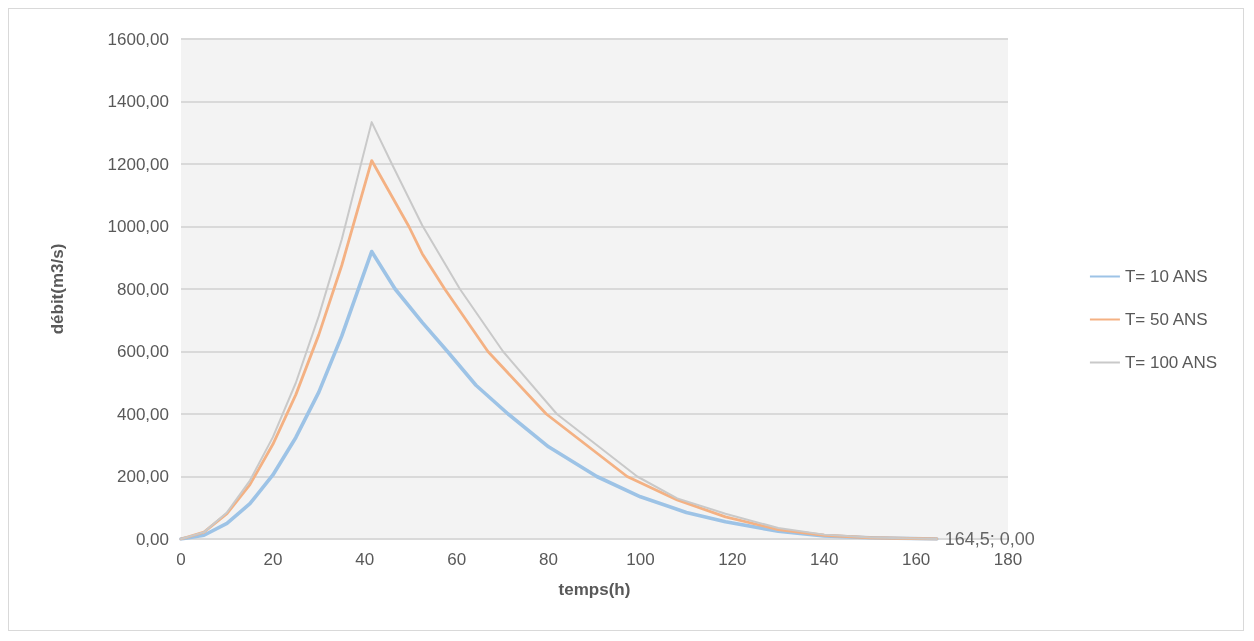  Describe the element at coordinates (989, 539) in the screenshot. I see `annotation: 164,5; 0,00` at that location.